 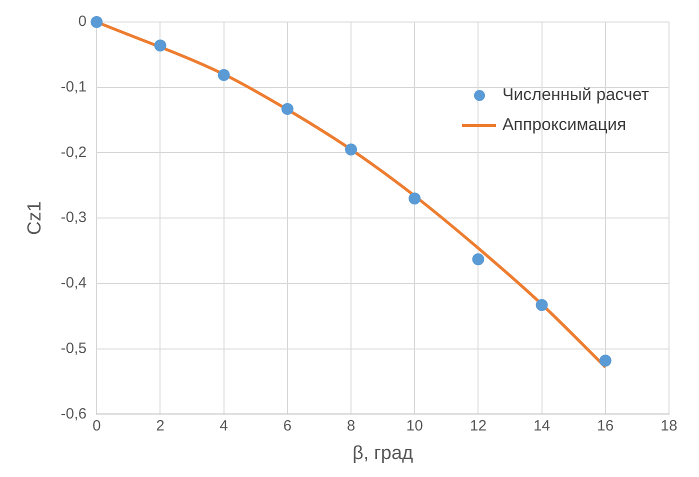 What do you see at coordinates (35, 218) in the screenshot?
I see `y-axis-title: Cz1` at bounding box center [35, 218].